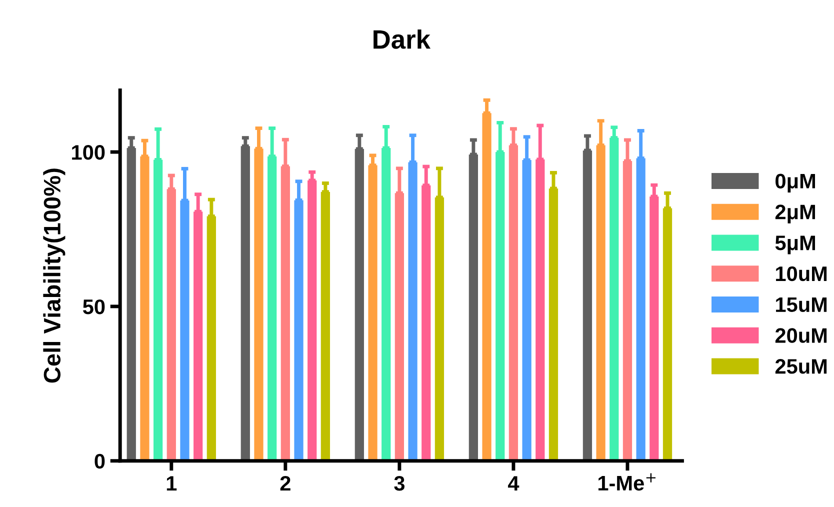 The height and width of the screenshot is (507, 834). Describe the element at coordinates (801, 274) in the screenshot. I see `legend-label: 10uM` at that location.